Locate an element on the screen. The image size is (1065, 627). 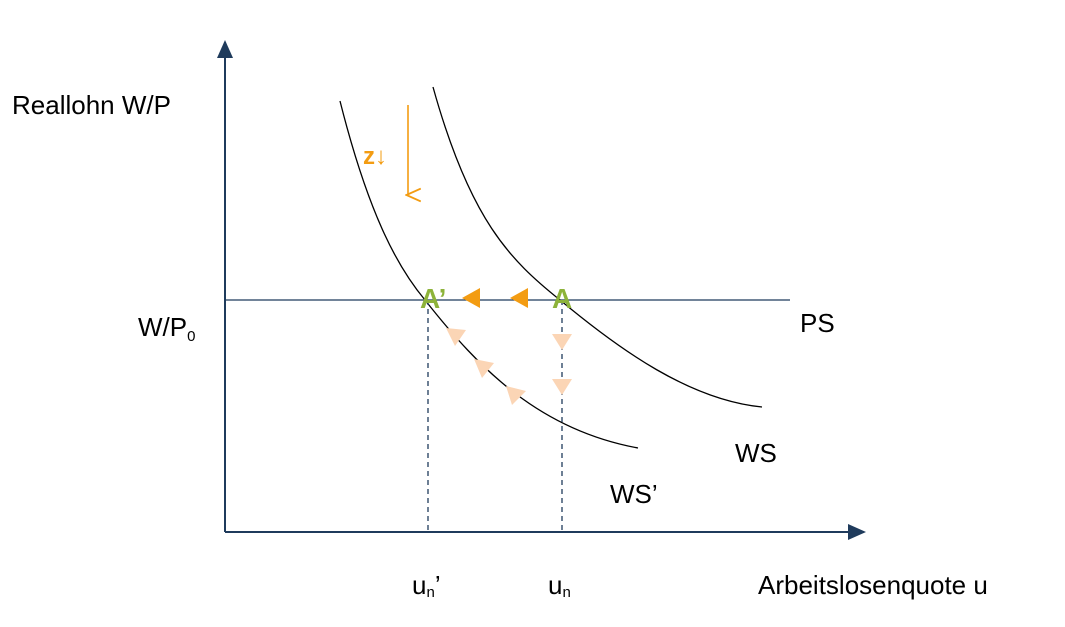
ps-label: PS is located at coordinates (817, 323).